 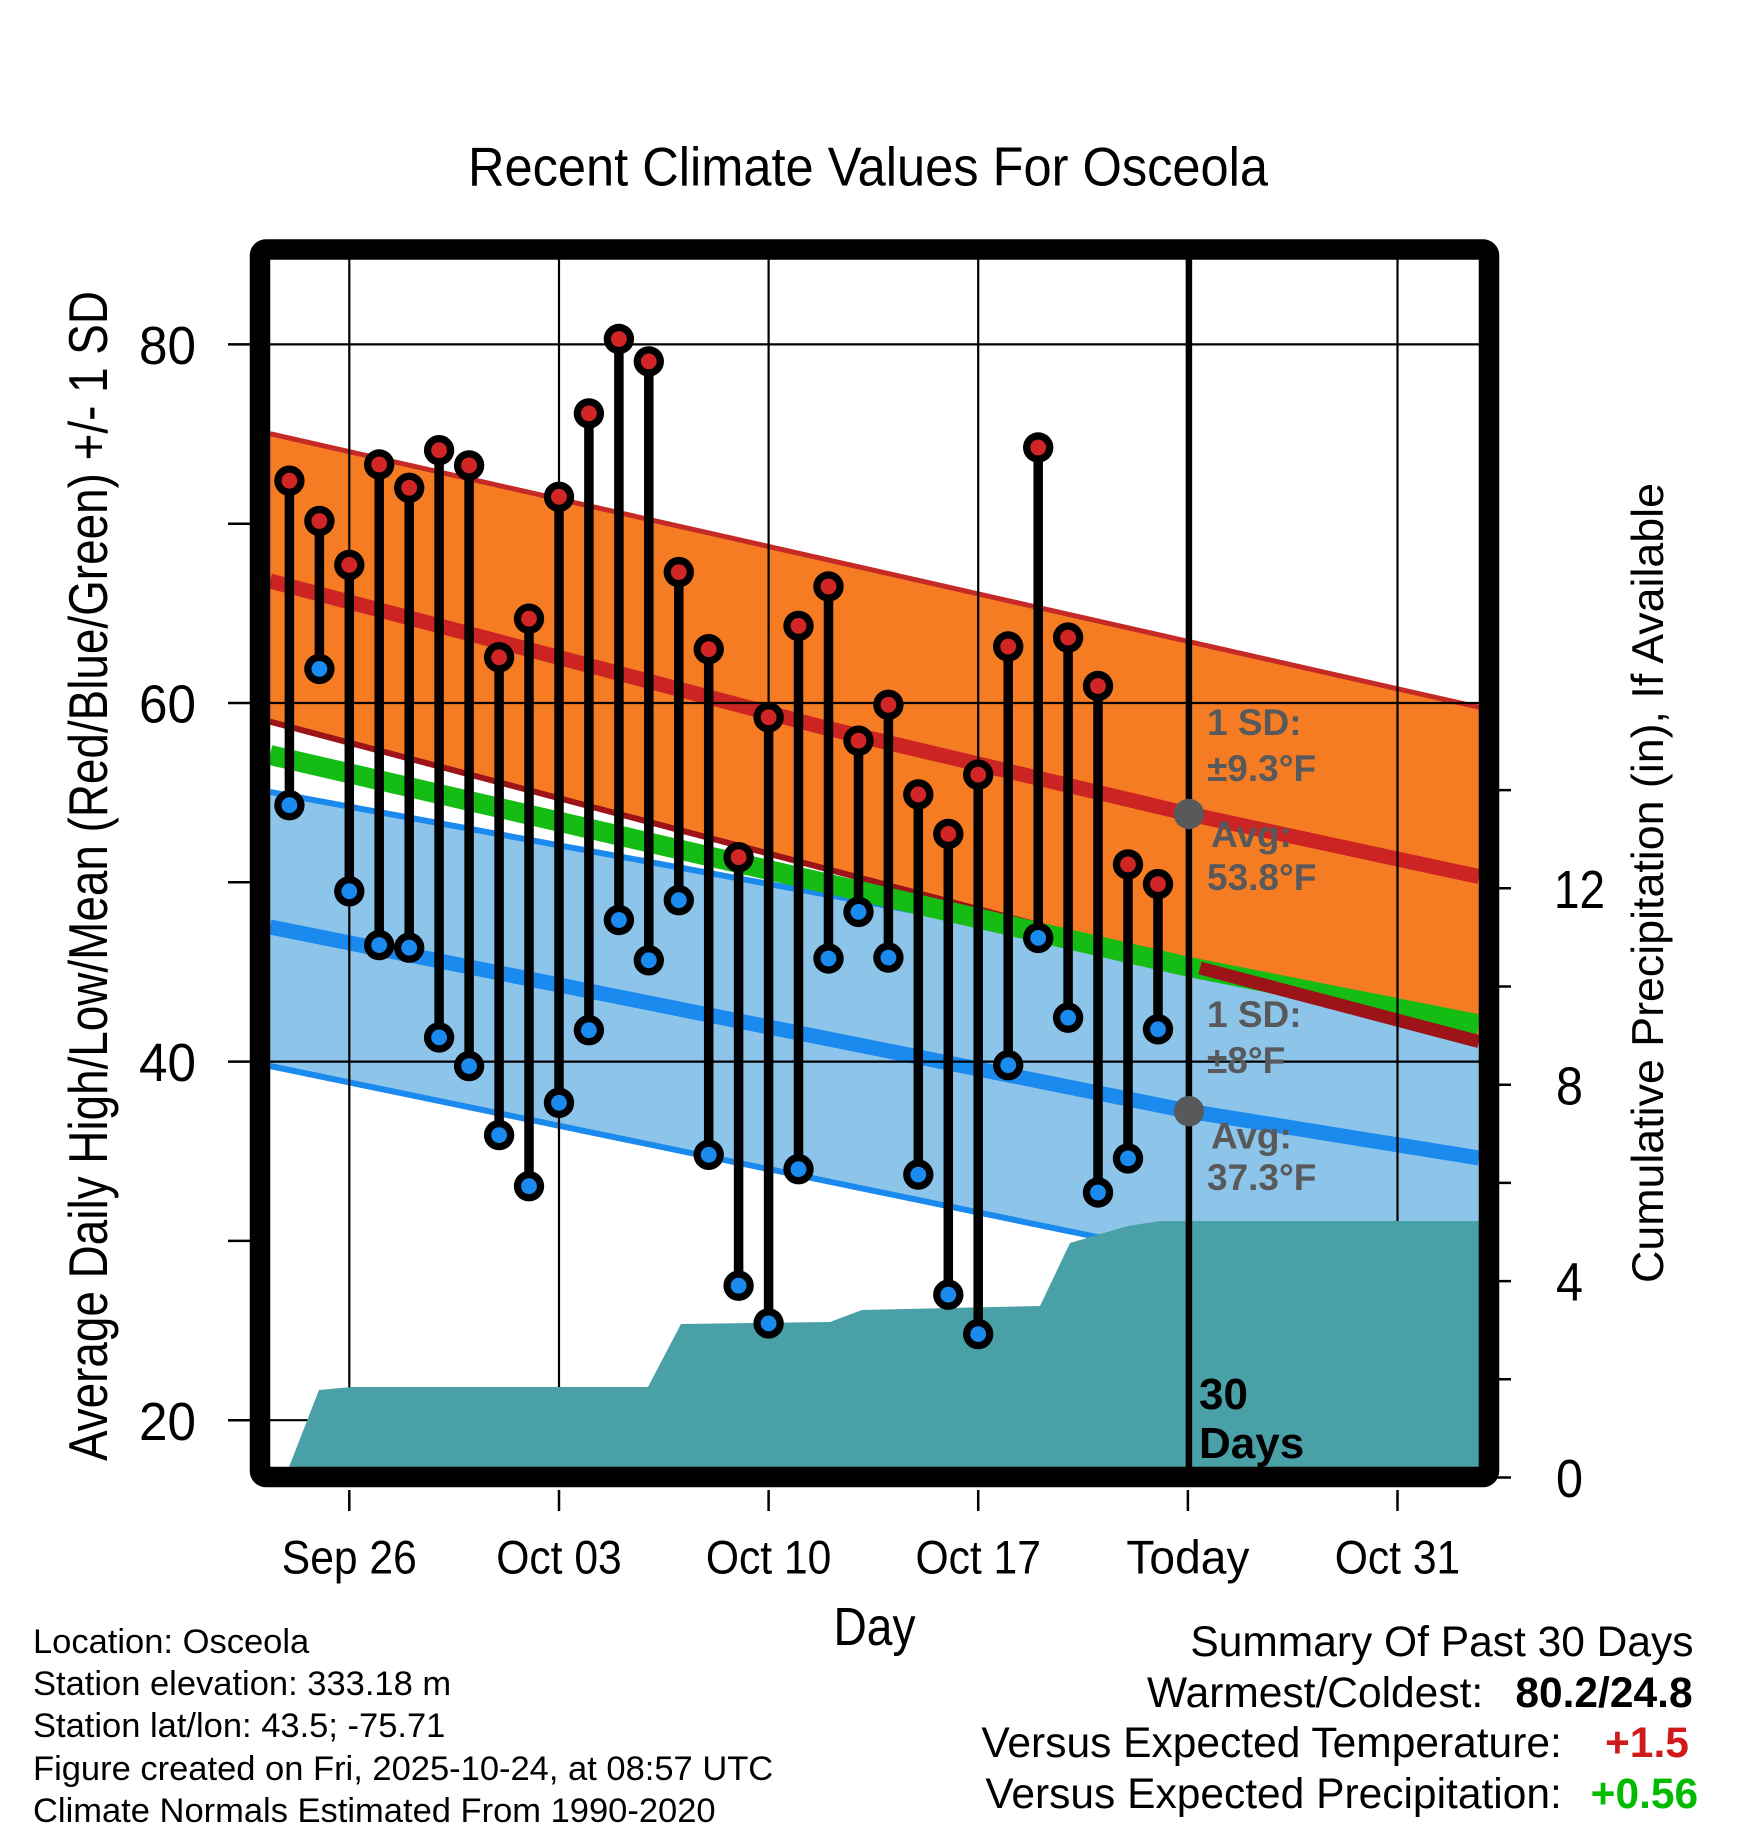 I want to click on svg-text: 30, so click(x=1223, y=1394).